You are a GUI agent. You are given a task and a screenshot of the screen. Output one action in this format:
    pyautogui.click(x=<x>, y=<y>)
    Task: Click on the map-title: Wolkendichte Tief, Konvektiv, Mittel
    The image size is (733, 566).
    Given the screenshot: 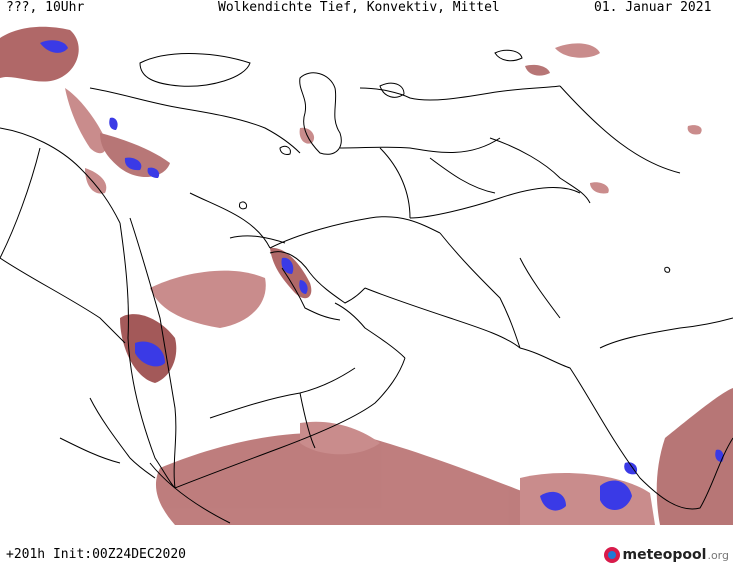 What is the action you would take?
    pyautogui.click(x=359, y=7)
    